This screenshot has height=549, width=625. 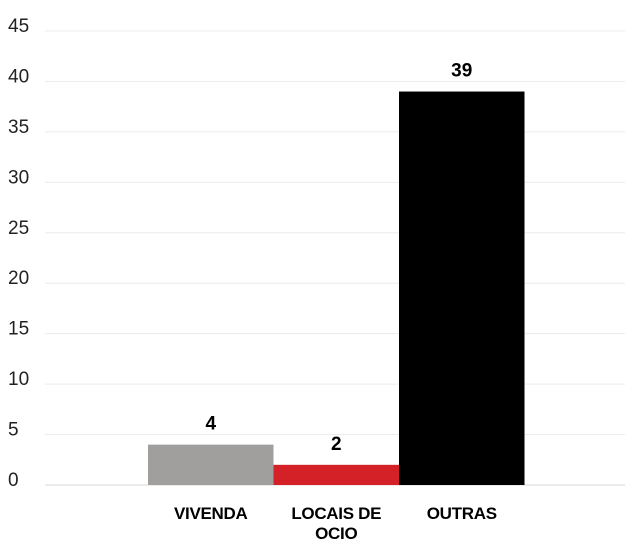 What do you see at coordinates (13, 480) in the screenshot?
I see `y-tick-label: 0` at bounding box center [13, 480].